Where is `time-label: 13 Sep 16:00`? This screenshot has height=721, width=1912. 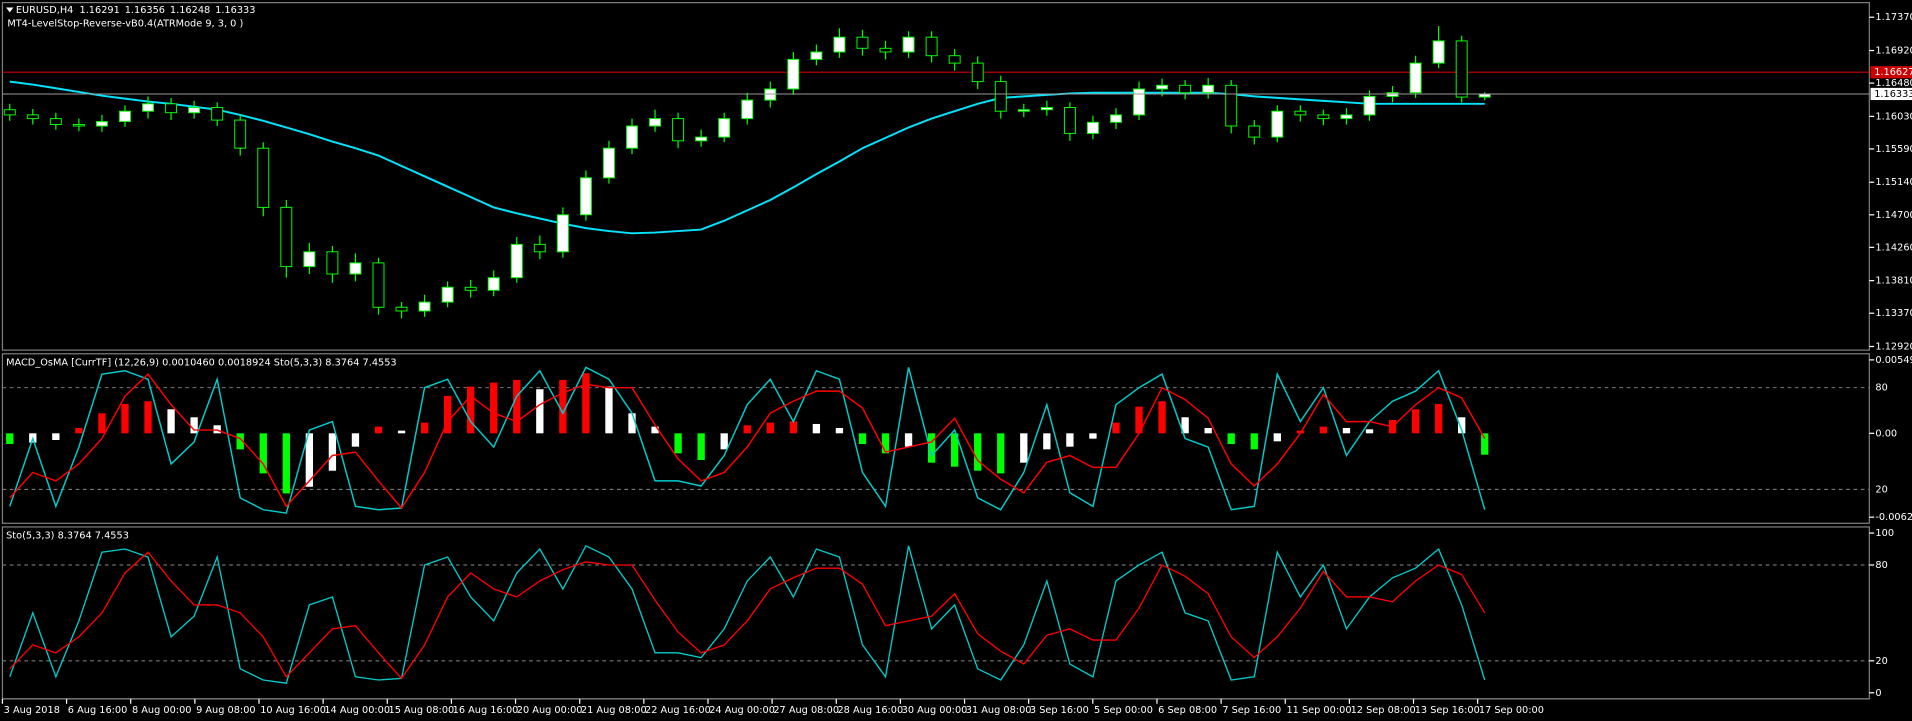
time-label: 13 Sep 16:00 is located at coordinates (1447, 710).